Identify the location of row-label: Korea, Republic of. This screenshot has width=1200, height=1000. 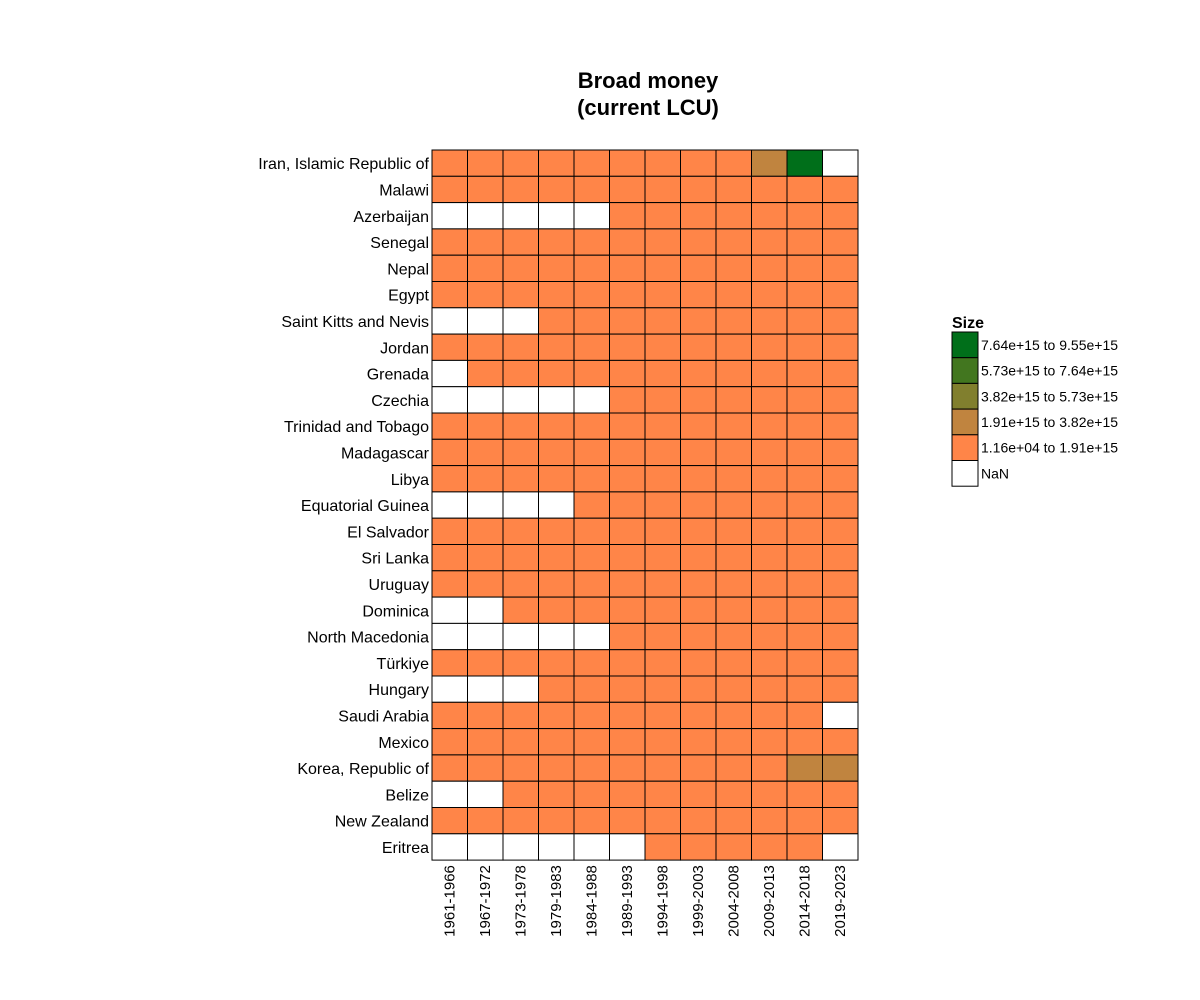
(363, 769).